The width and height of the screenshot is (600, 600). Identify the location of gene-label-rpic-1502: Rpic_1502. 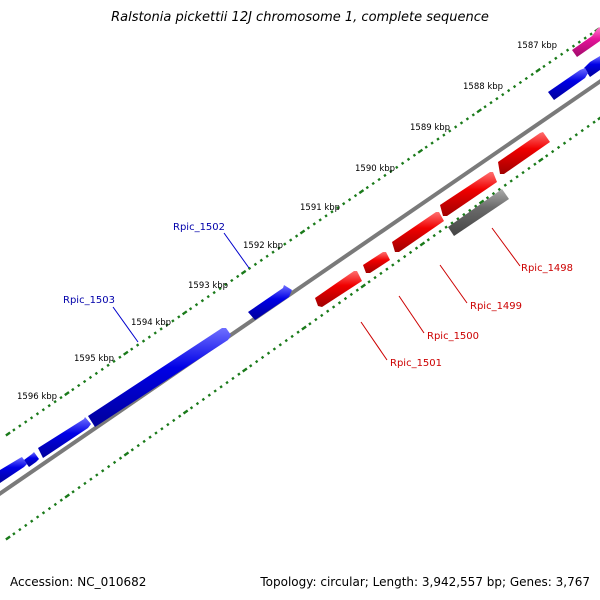
(199, 227).